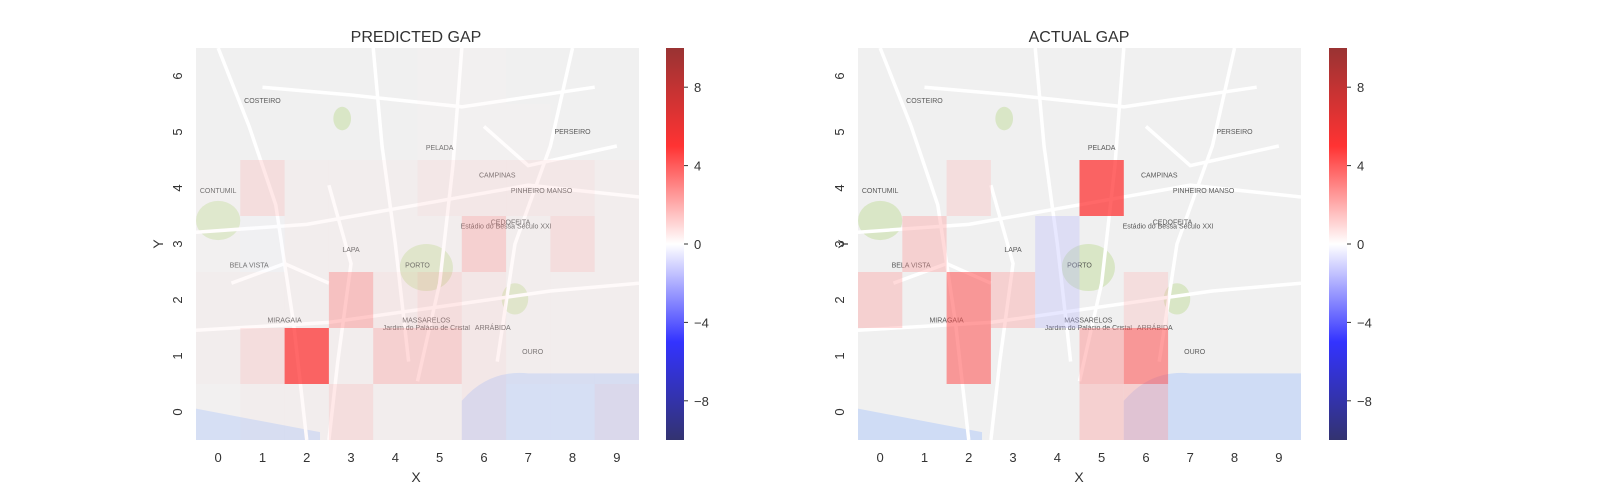 Image resolution: width=1600 pixels, height=500 pixels. I want to click on actual-colorbar-tick-label: −8, so click(1364, 401).